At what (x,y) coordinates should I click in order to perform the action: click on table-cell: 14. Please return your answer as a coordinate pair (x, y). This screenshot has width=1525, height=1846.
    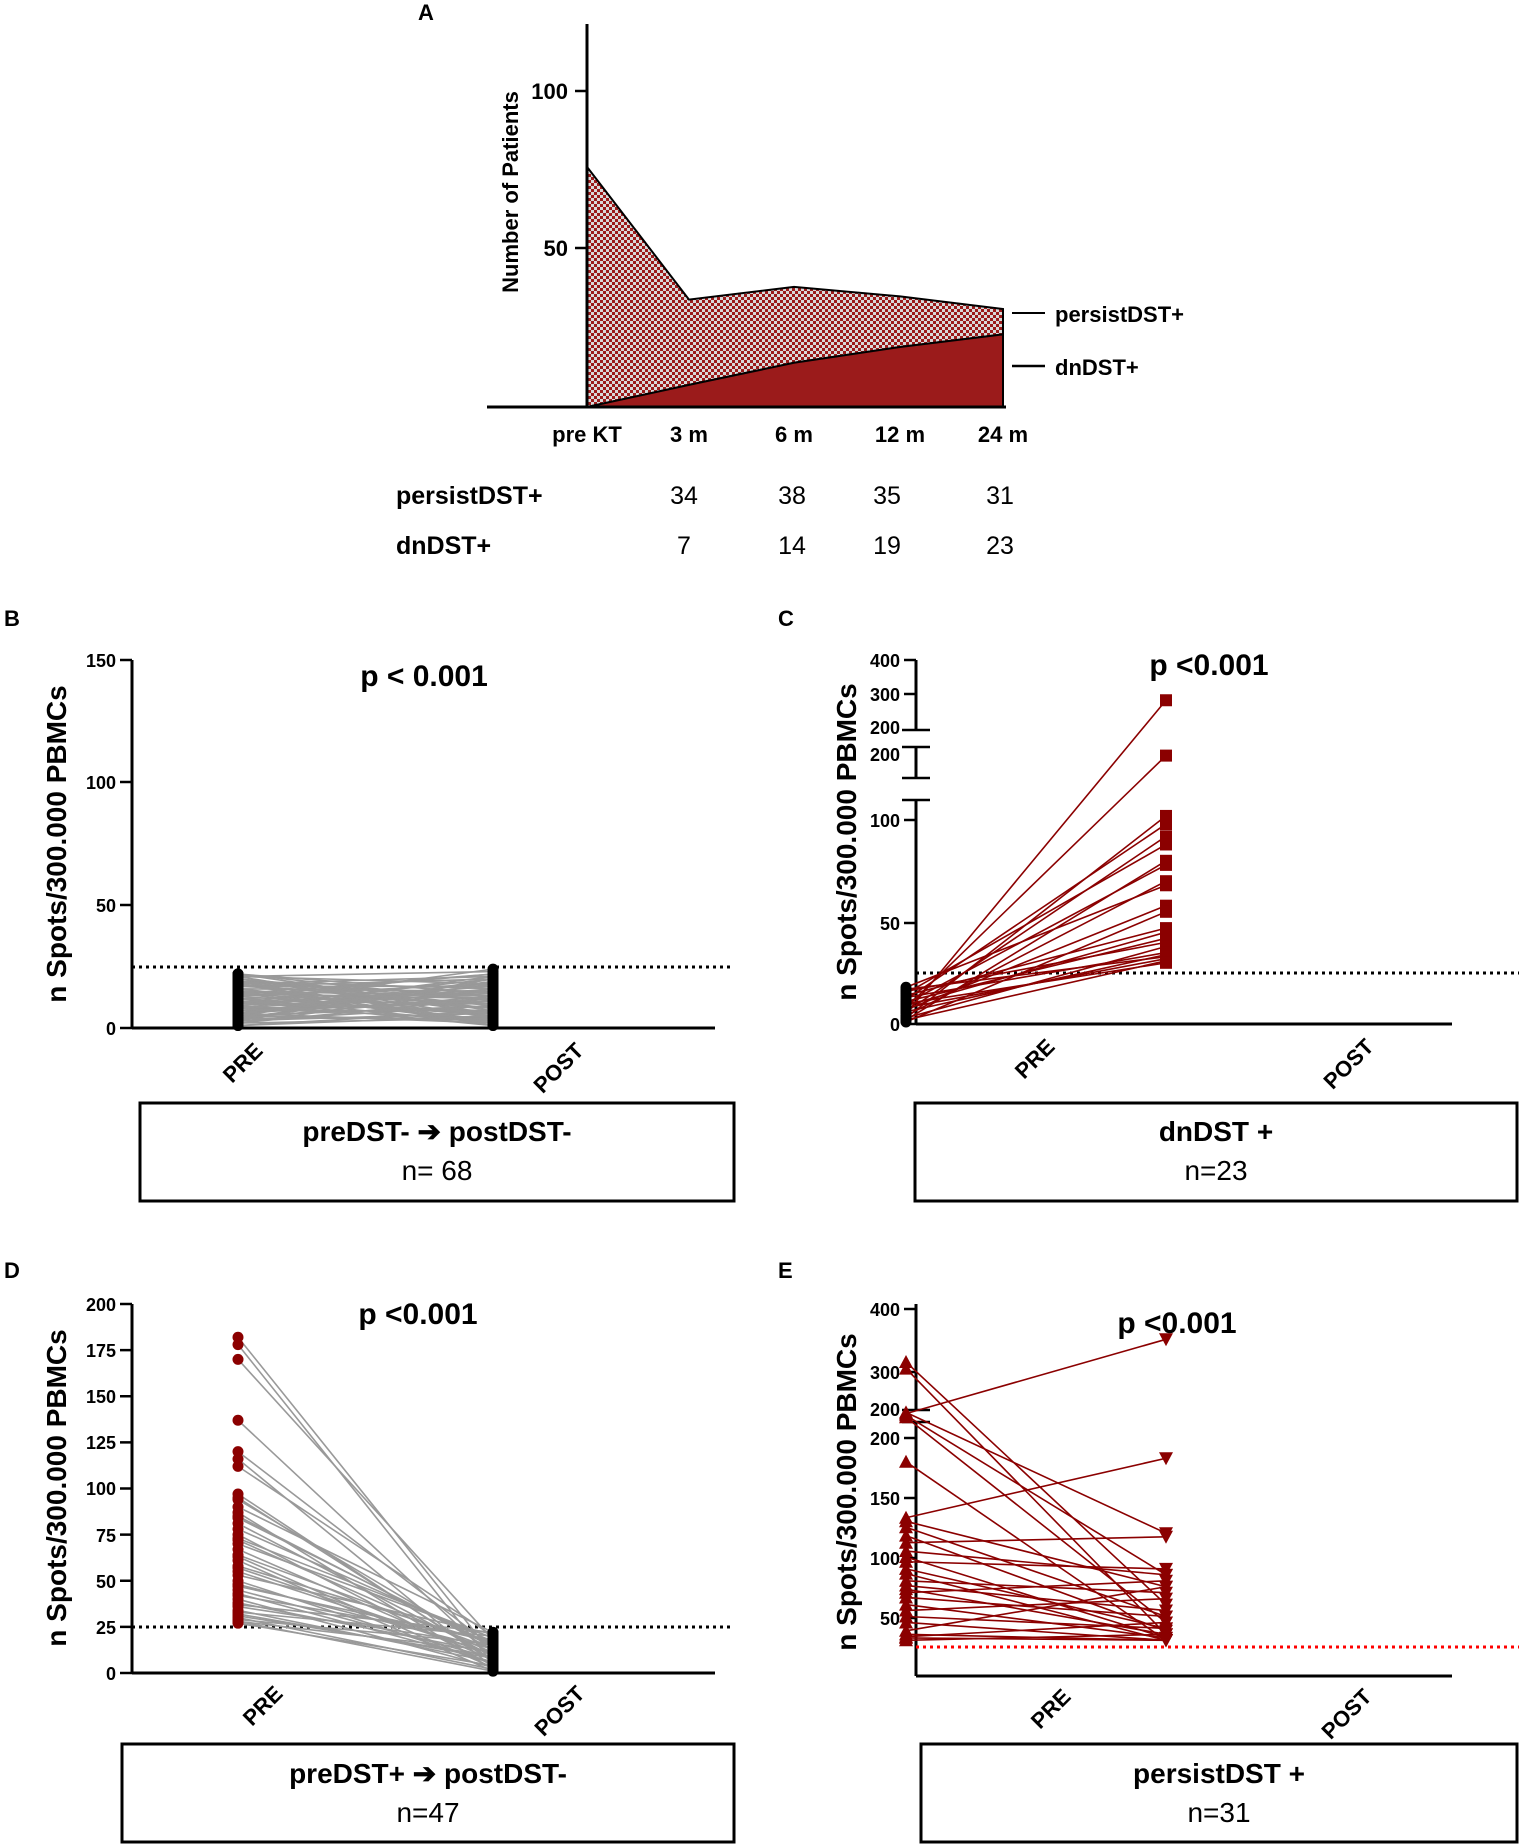
    Looking at the image, I should click on (792, 546).